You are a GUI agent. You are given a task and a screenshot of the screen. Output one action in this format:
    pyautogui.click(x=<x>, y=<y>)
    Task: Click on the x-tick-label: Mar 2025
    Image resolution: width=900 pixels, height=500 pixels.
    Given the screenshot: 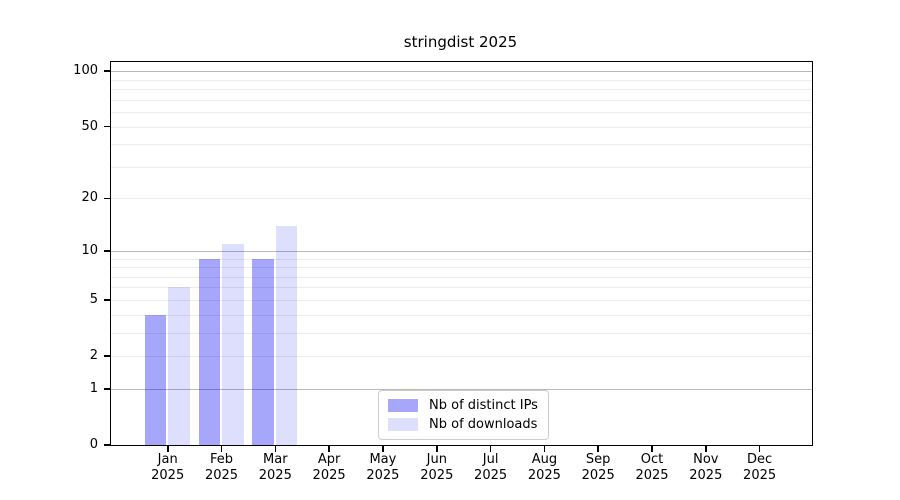 What is the action you would take?
    pyautogui.click(x=275, y=468)
    